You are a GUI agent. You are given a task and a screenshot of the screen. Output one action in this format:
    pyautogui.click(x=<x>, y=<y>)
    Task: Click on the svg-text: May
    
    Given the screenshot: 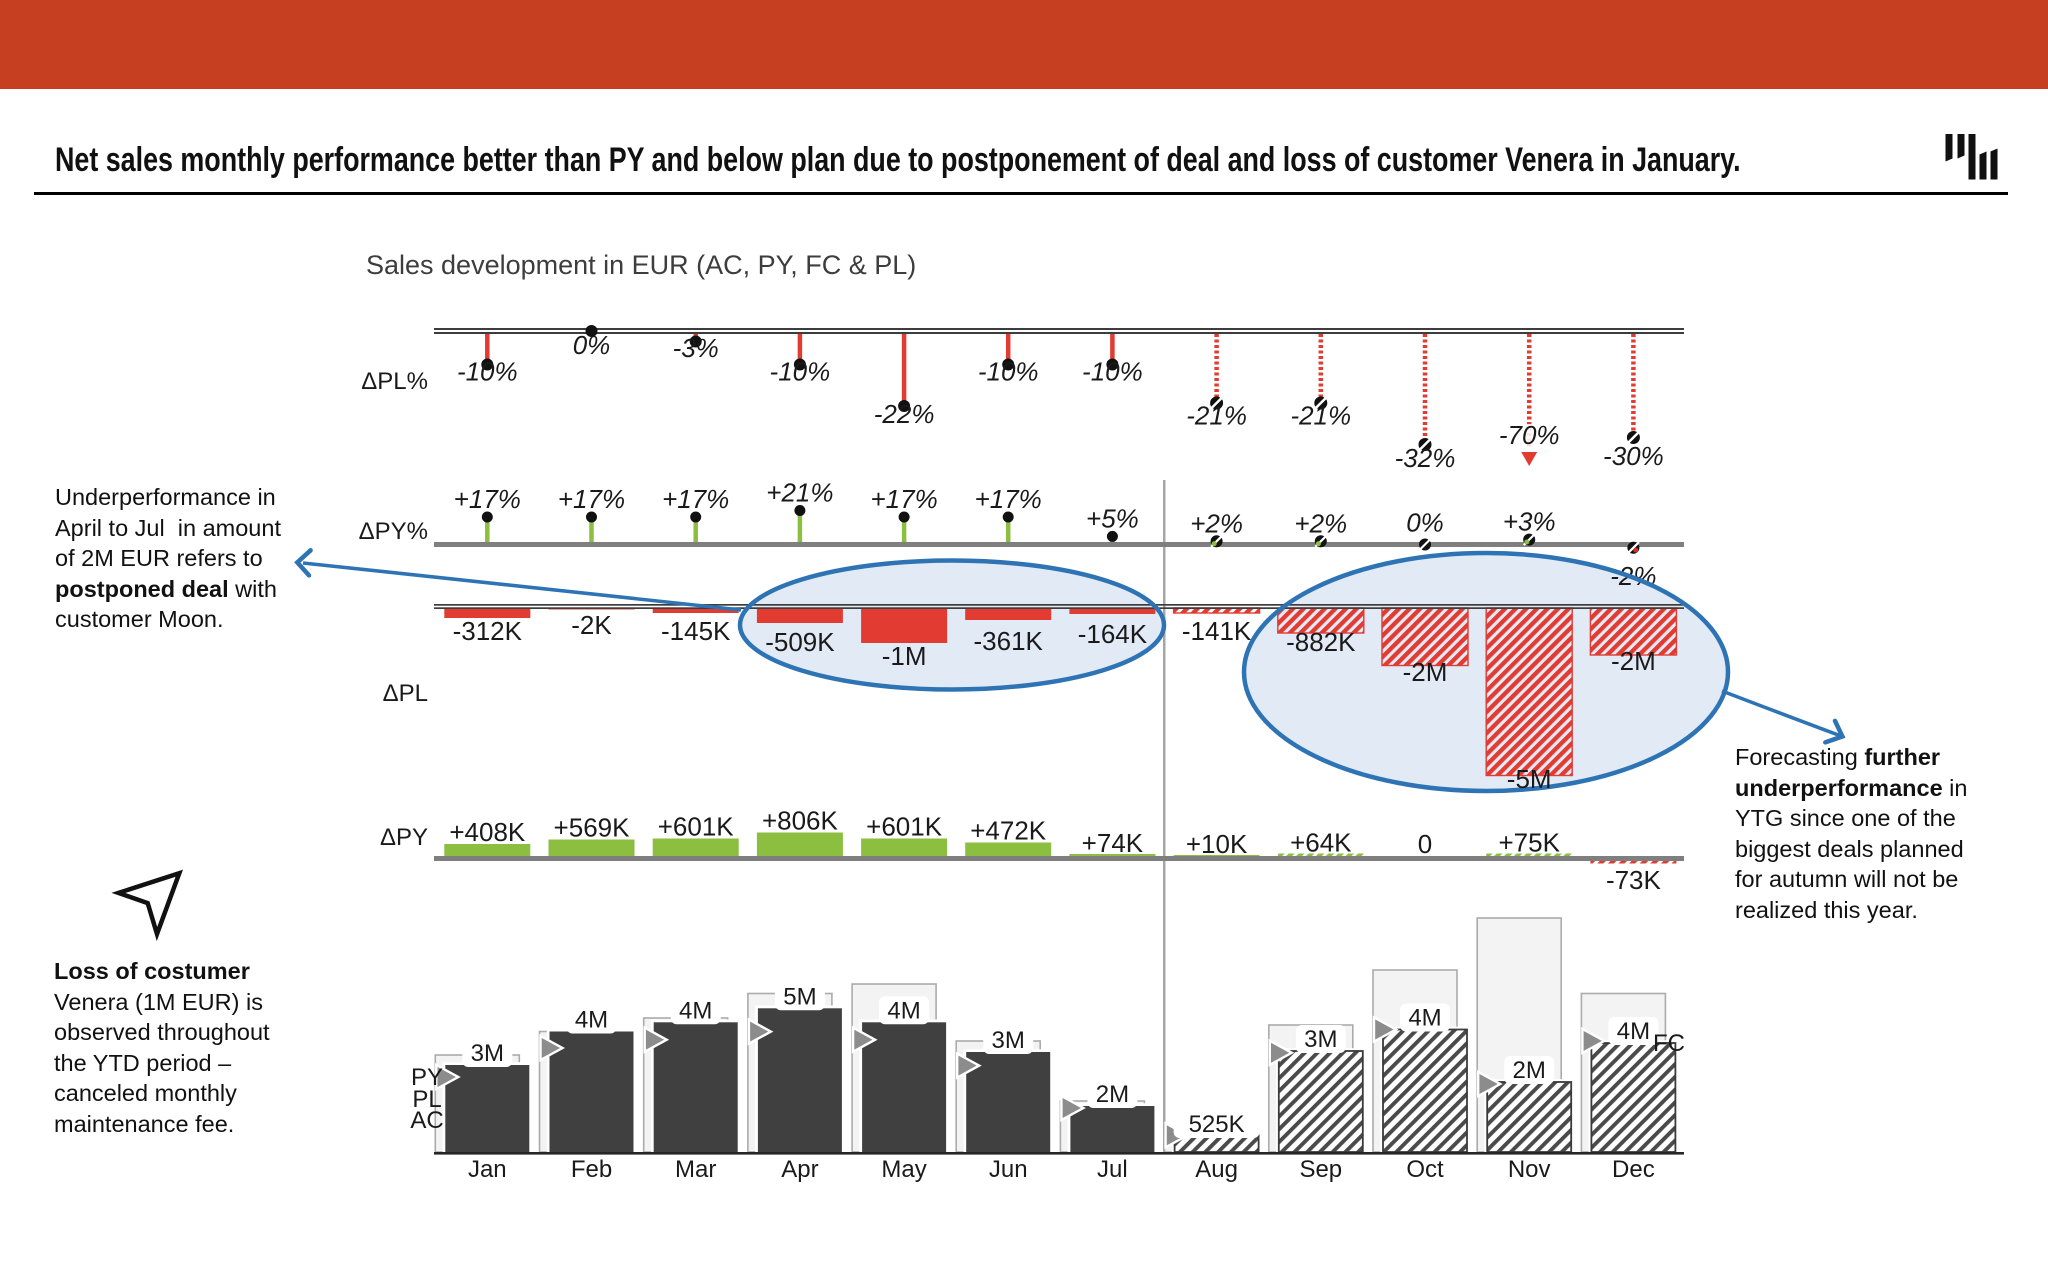 What is the action you would take?
    pyautogui.click(x=903, y=1169)
    